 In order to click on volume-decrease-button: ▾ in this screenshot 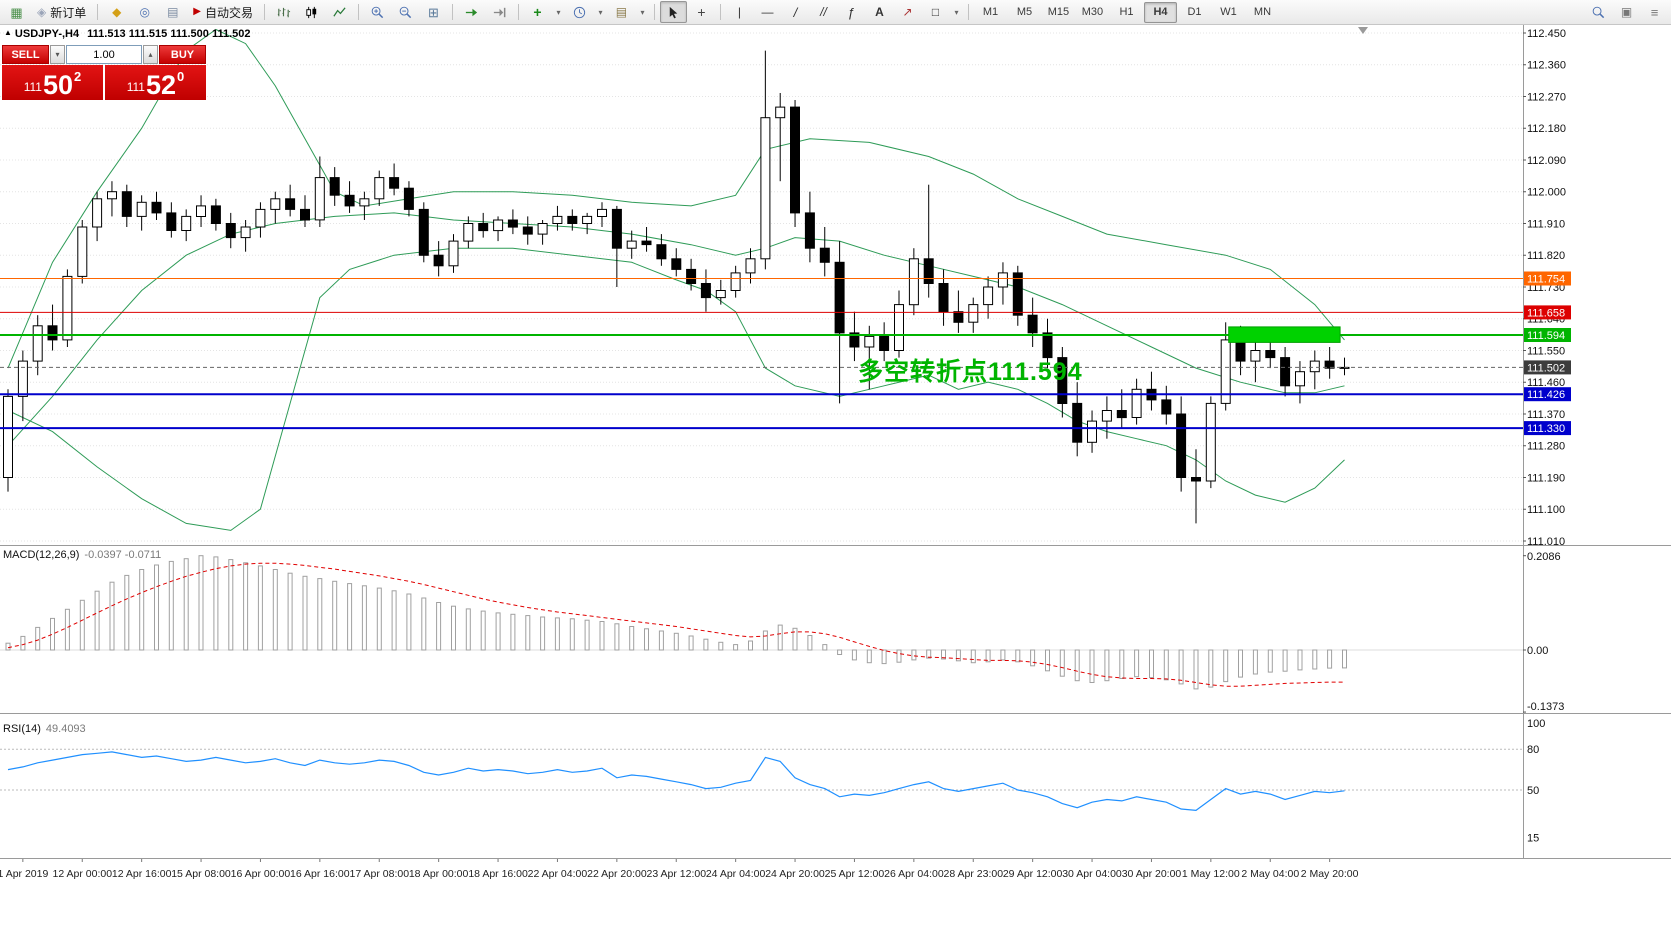, I will do `click(57, 54)`.